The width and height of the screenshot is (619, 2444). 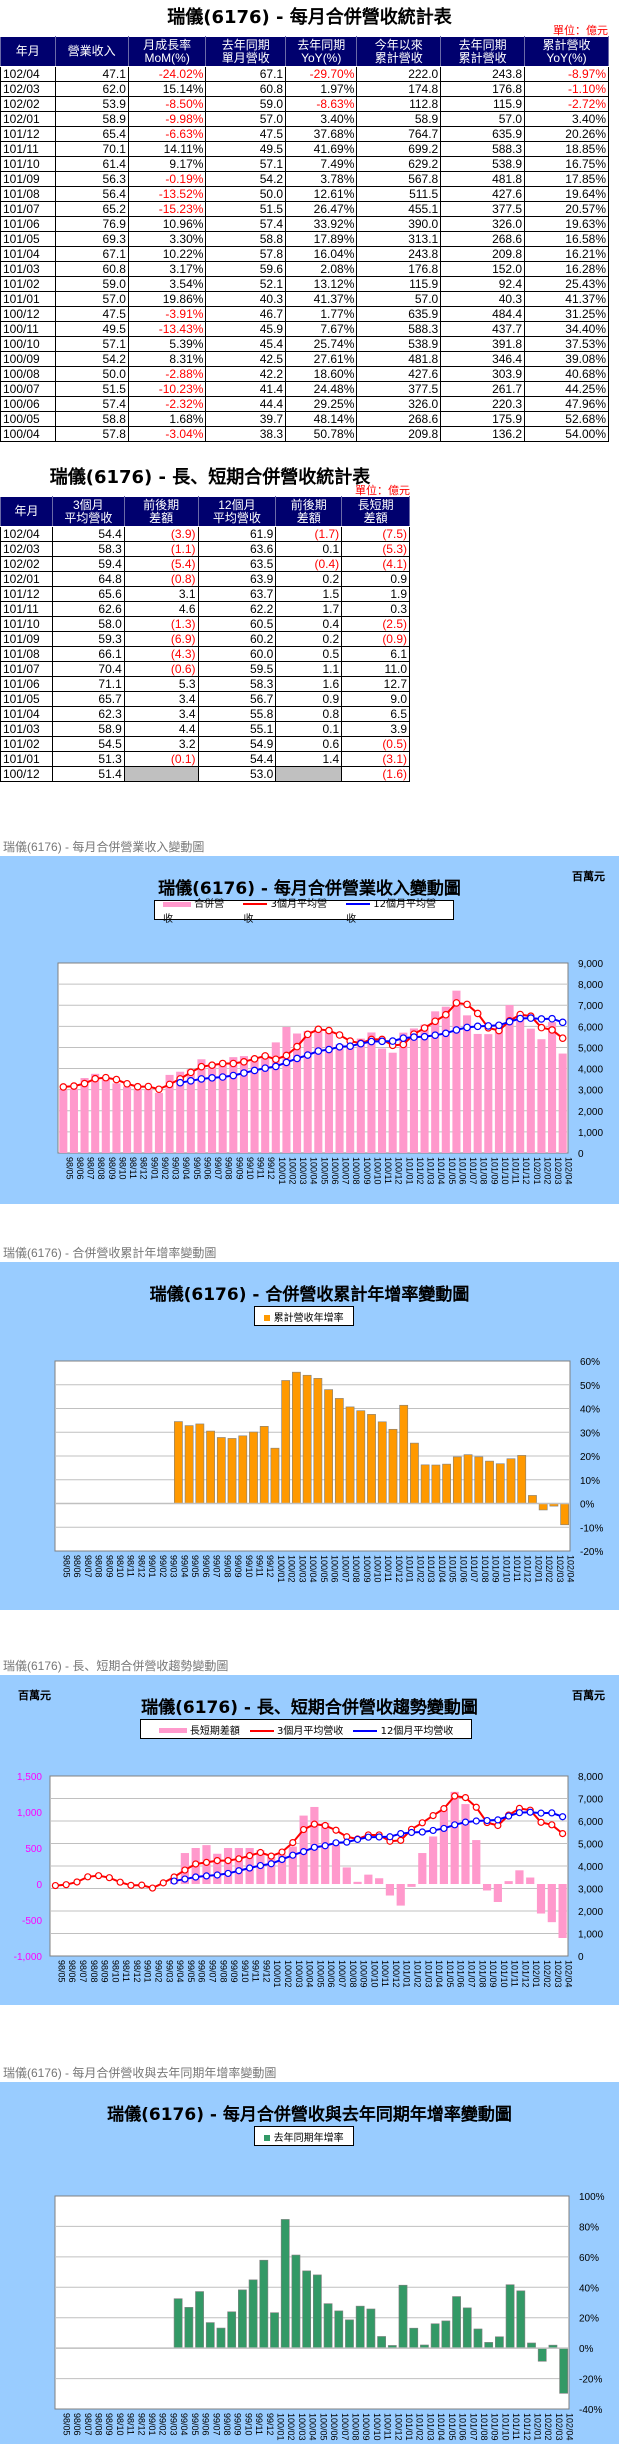 I want to click on svg-text: 1,000, so click(x=590, y=1133).